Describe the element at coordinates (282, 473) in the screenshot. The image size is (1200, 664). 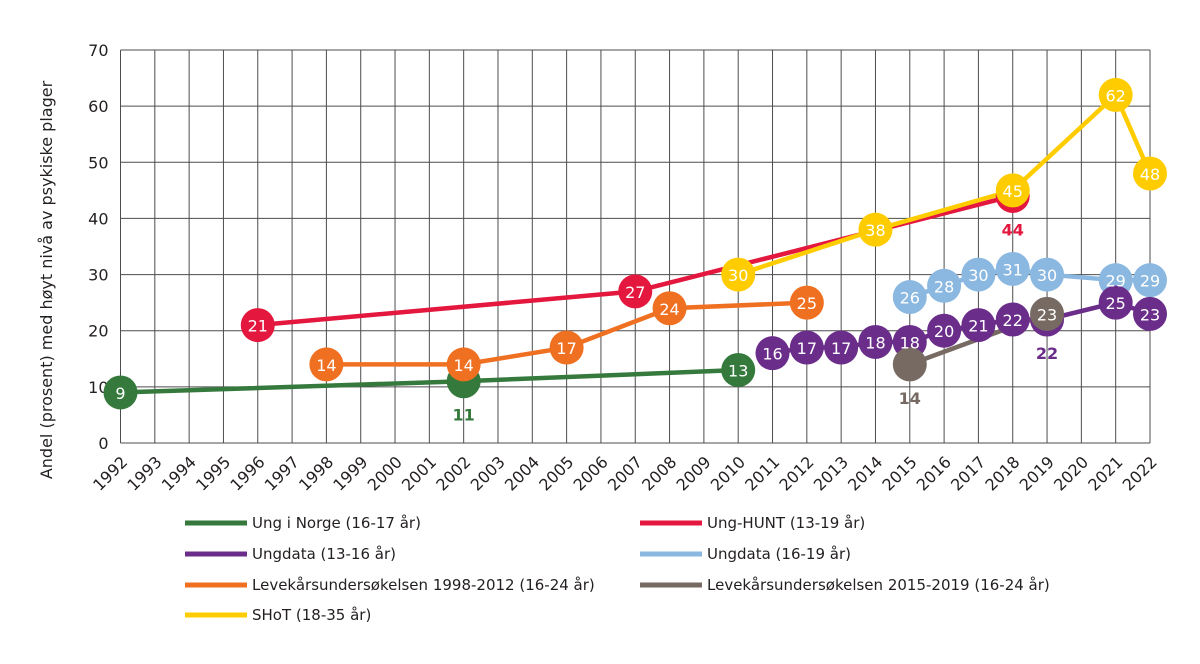
I see `x-tick-label: 1997` at that location.